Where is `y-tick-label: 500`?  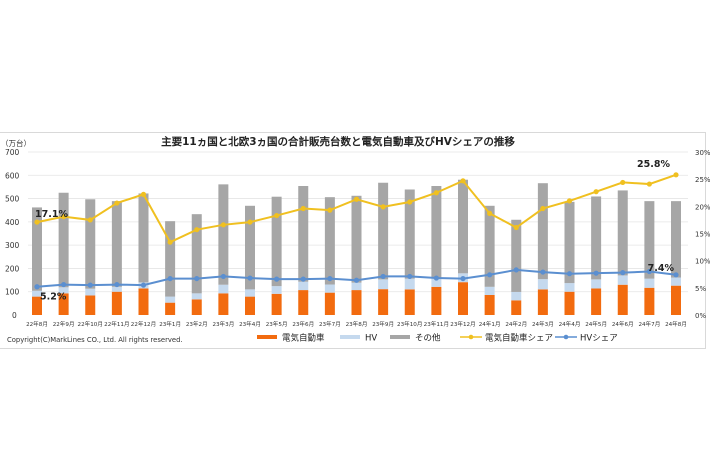 y-tick-label: 500 is located at coordinates (12, 199).